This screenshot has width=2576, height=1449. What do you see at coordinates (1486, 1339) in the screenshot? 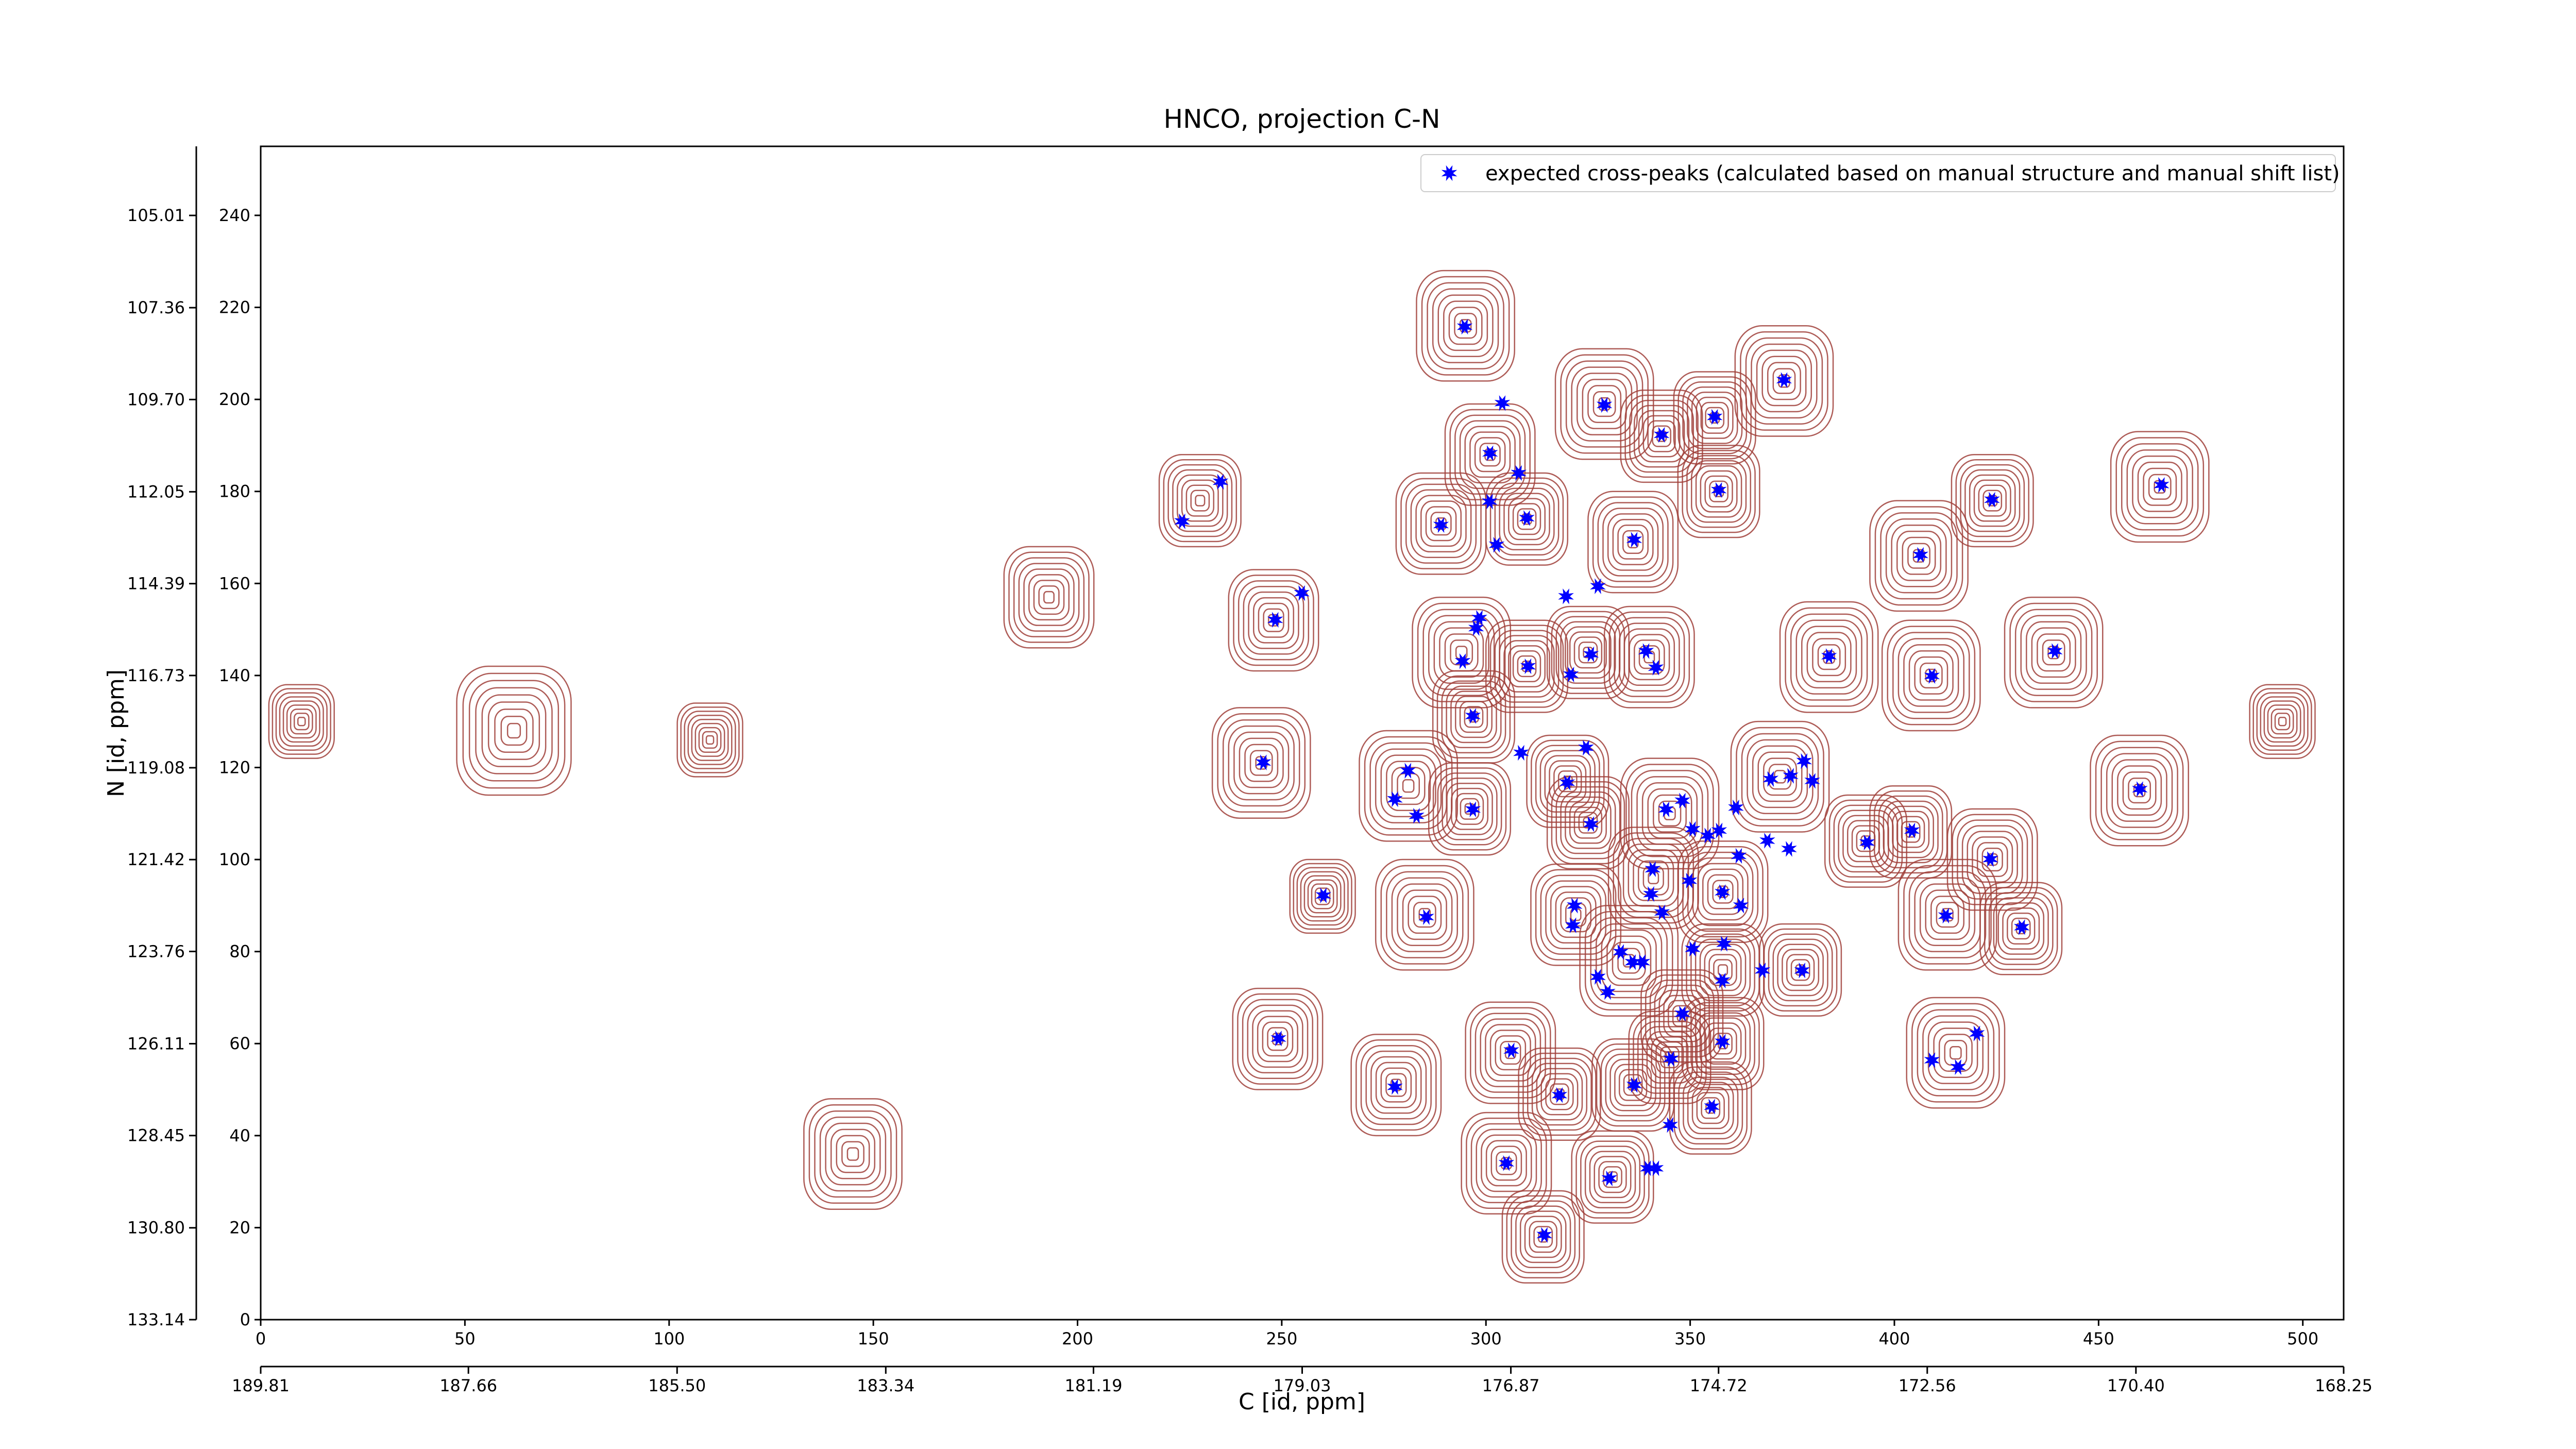
I see `x-tick-label: 300` at bounding box center [1486, 1339].